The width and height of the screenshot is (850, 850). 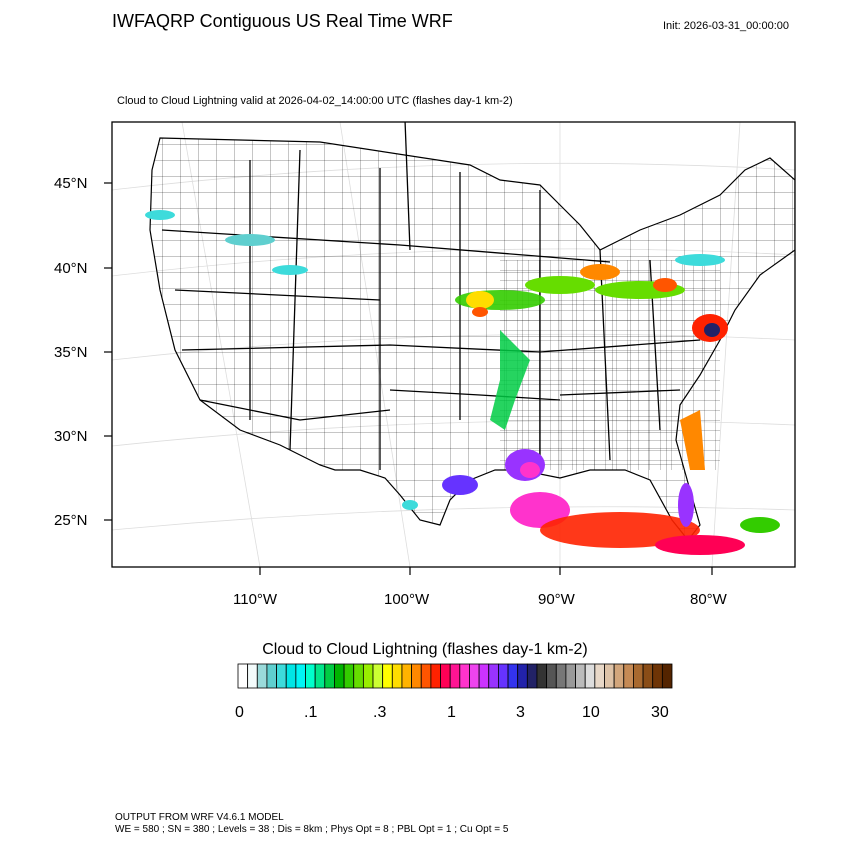 What do you see at coordinates (71, 268) in the screenshot?
I see `lat-label-40: 40°N` at bounding box center [71, 268].